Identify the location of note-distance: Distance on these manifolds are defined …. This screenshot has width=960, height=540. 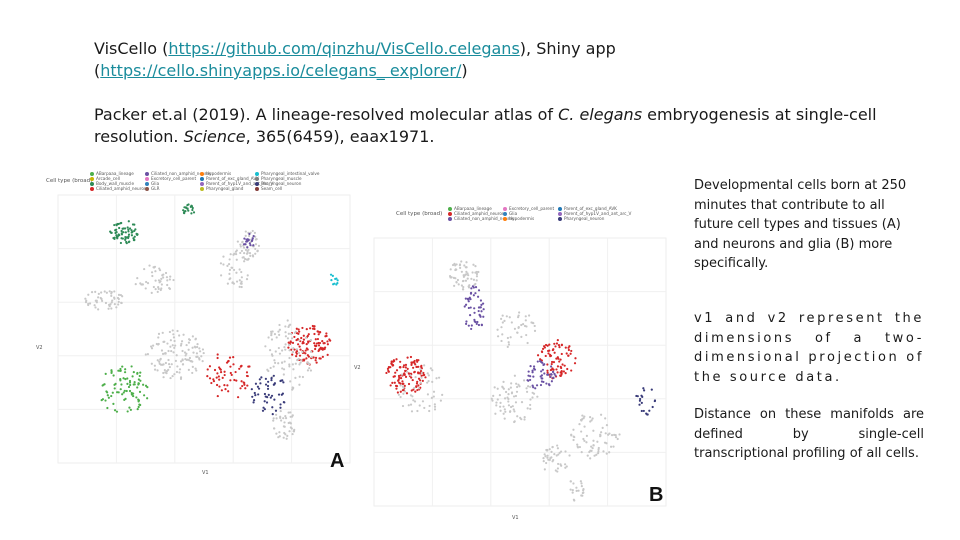
(809, 434).